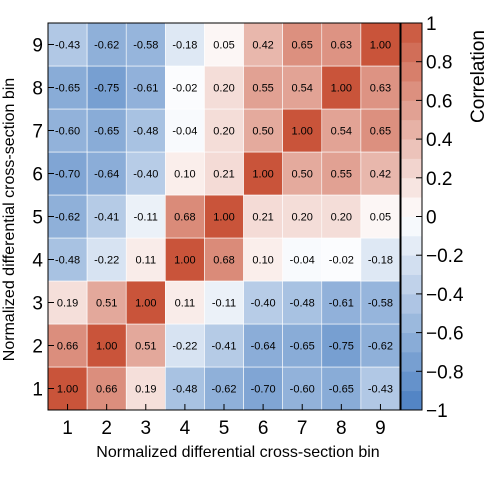 Image resolution: width=498 pixels, height=483 pixels. I want to click on cell-value-label: -0.43, so click(67, 46).